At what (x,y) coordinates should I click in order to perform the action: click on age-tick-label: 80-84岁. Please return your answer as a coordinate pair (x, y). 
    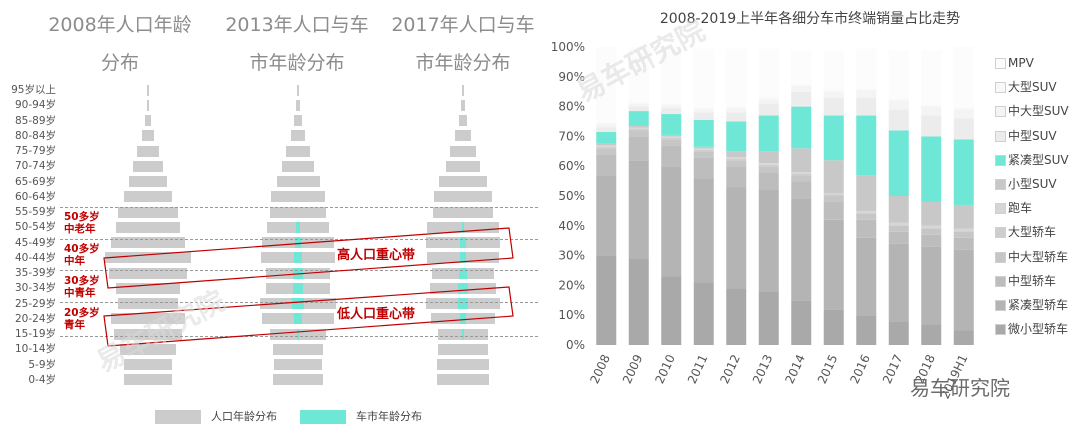
    Looking at the image, I should click on (35, 135).